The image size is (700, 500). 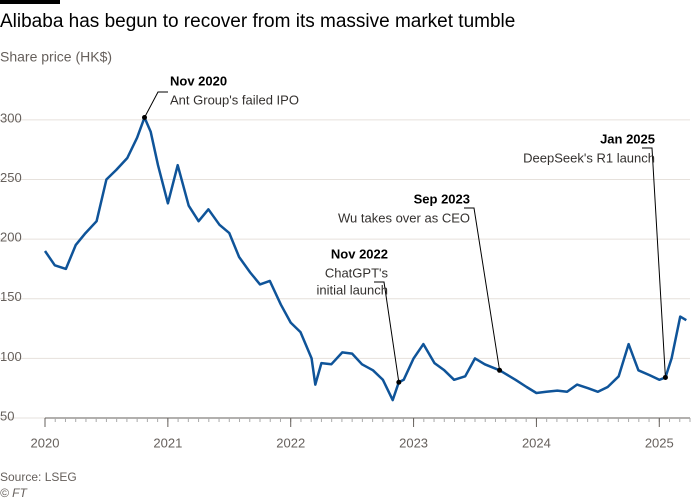 I want to click on source: Source: LSEG, so click(x=38, y=477).